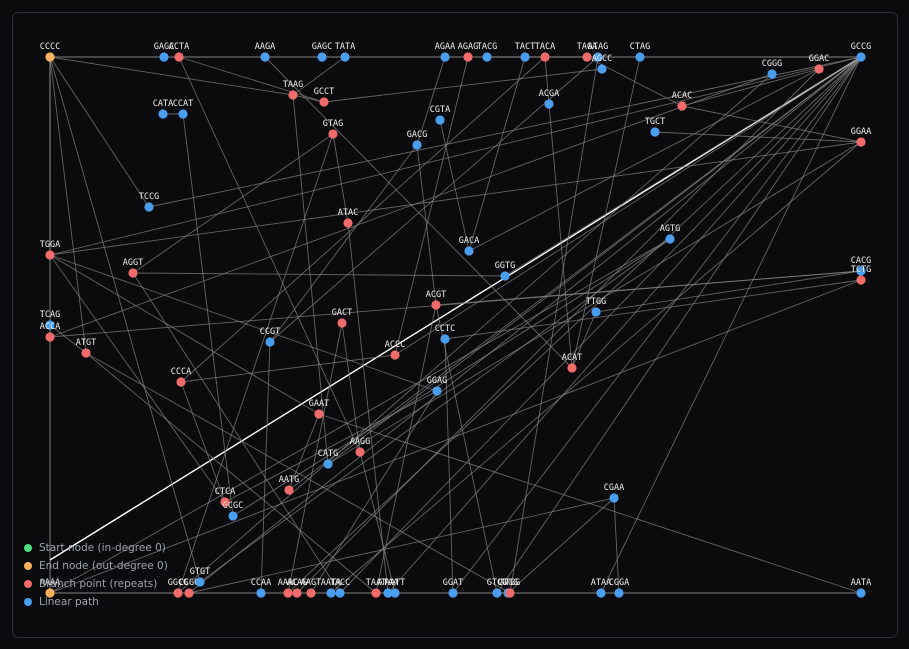 This screenshot has height=649, width=909. I want to click on node-label: ATGG, so click(510, 583).